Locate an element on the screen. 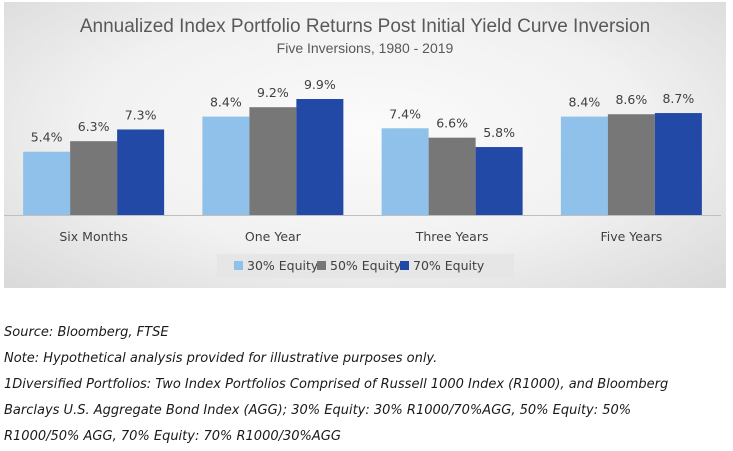 The width and height of the screenshot is (733, 451). data-label: 8.7% is located at coordinates (678, 98).